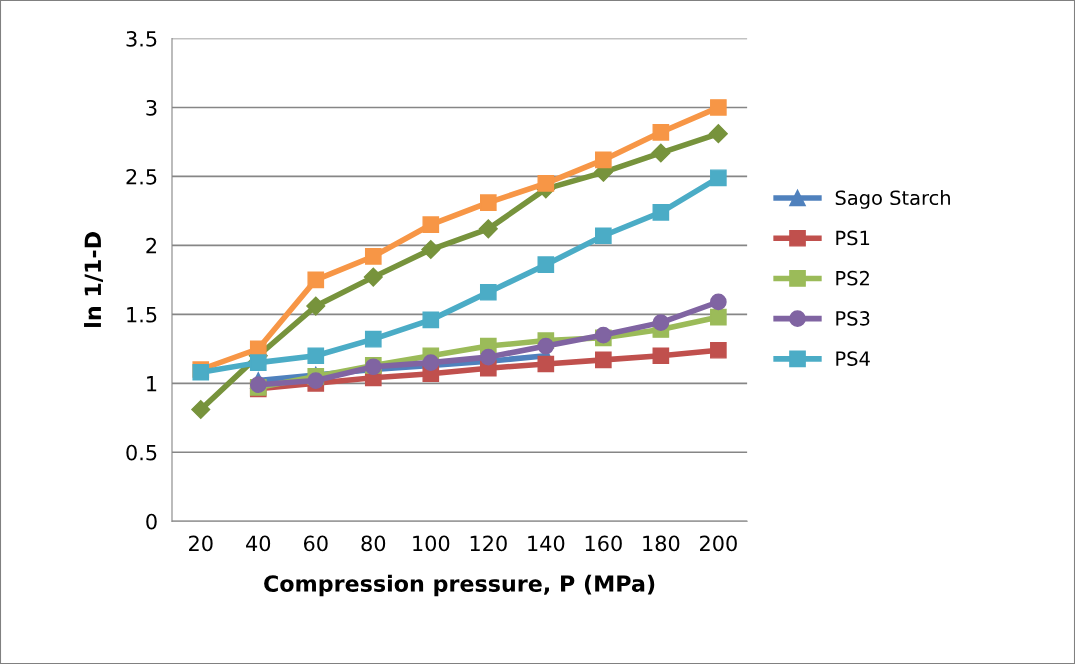 This screenshot has height=664, width=1075. I want to click on y-tick-label: 2.5, so click(141, 176).